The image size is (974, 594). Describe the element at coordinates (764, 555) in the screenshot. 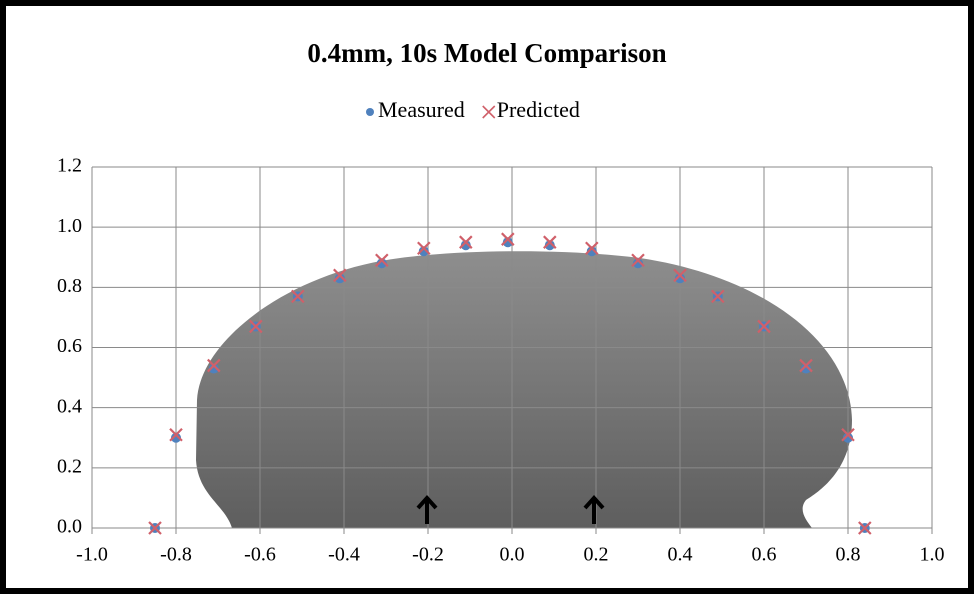

I see `x-tick-label: 0.6` at that location.